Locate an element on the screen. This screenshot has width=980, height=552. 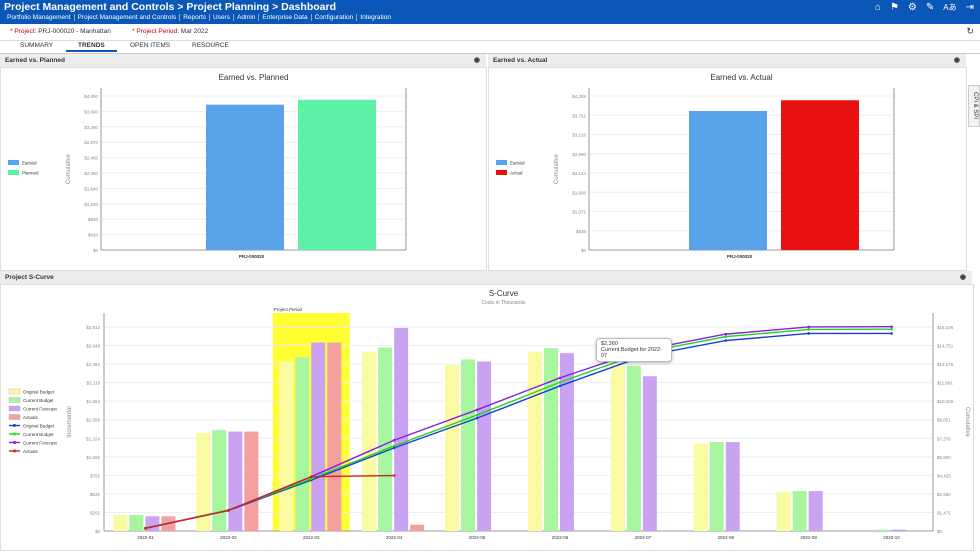
y2-axis-label: Cumulative is located at coordinates (967, 422).